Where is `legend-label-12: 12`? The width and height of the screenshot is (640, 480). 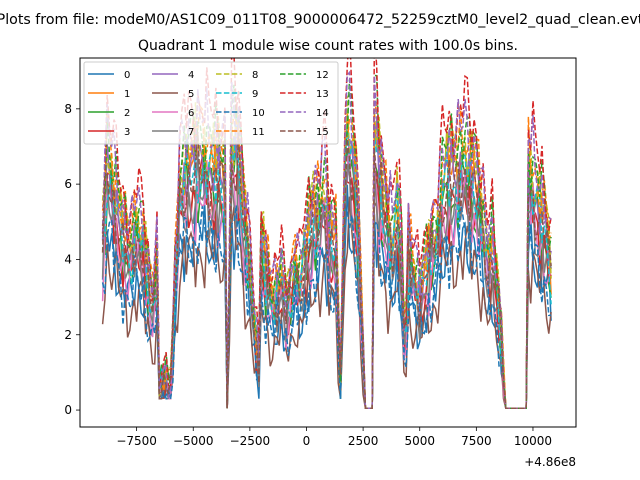
legend-label-12: 12 is located at coordinates (322, 75).